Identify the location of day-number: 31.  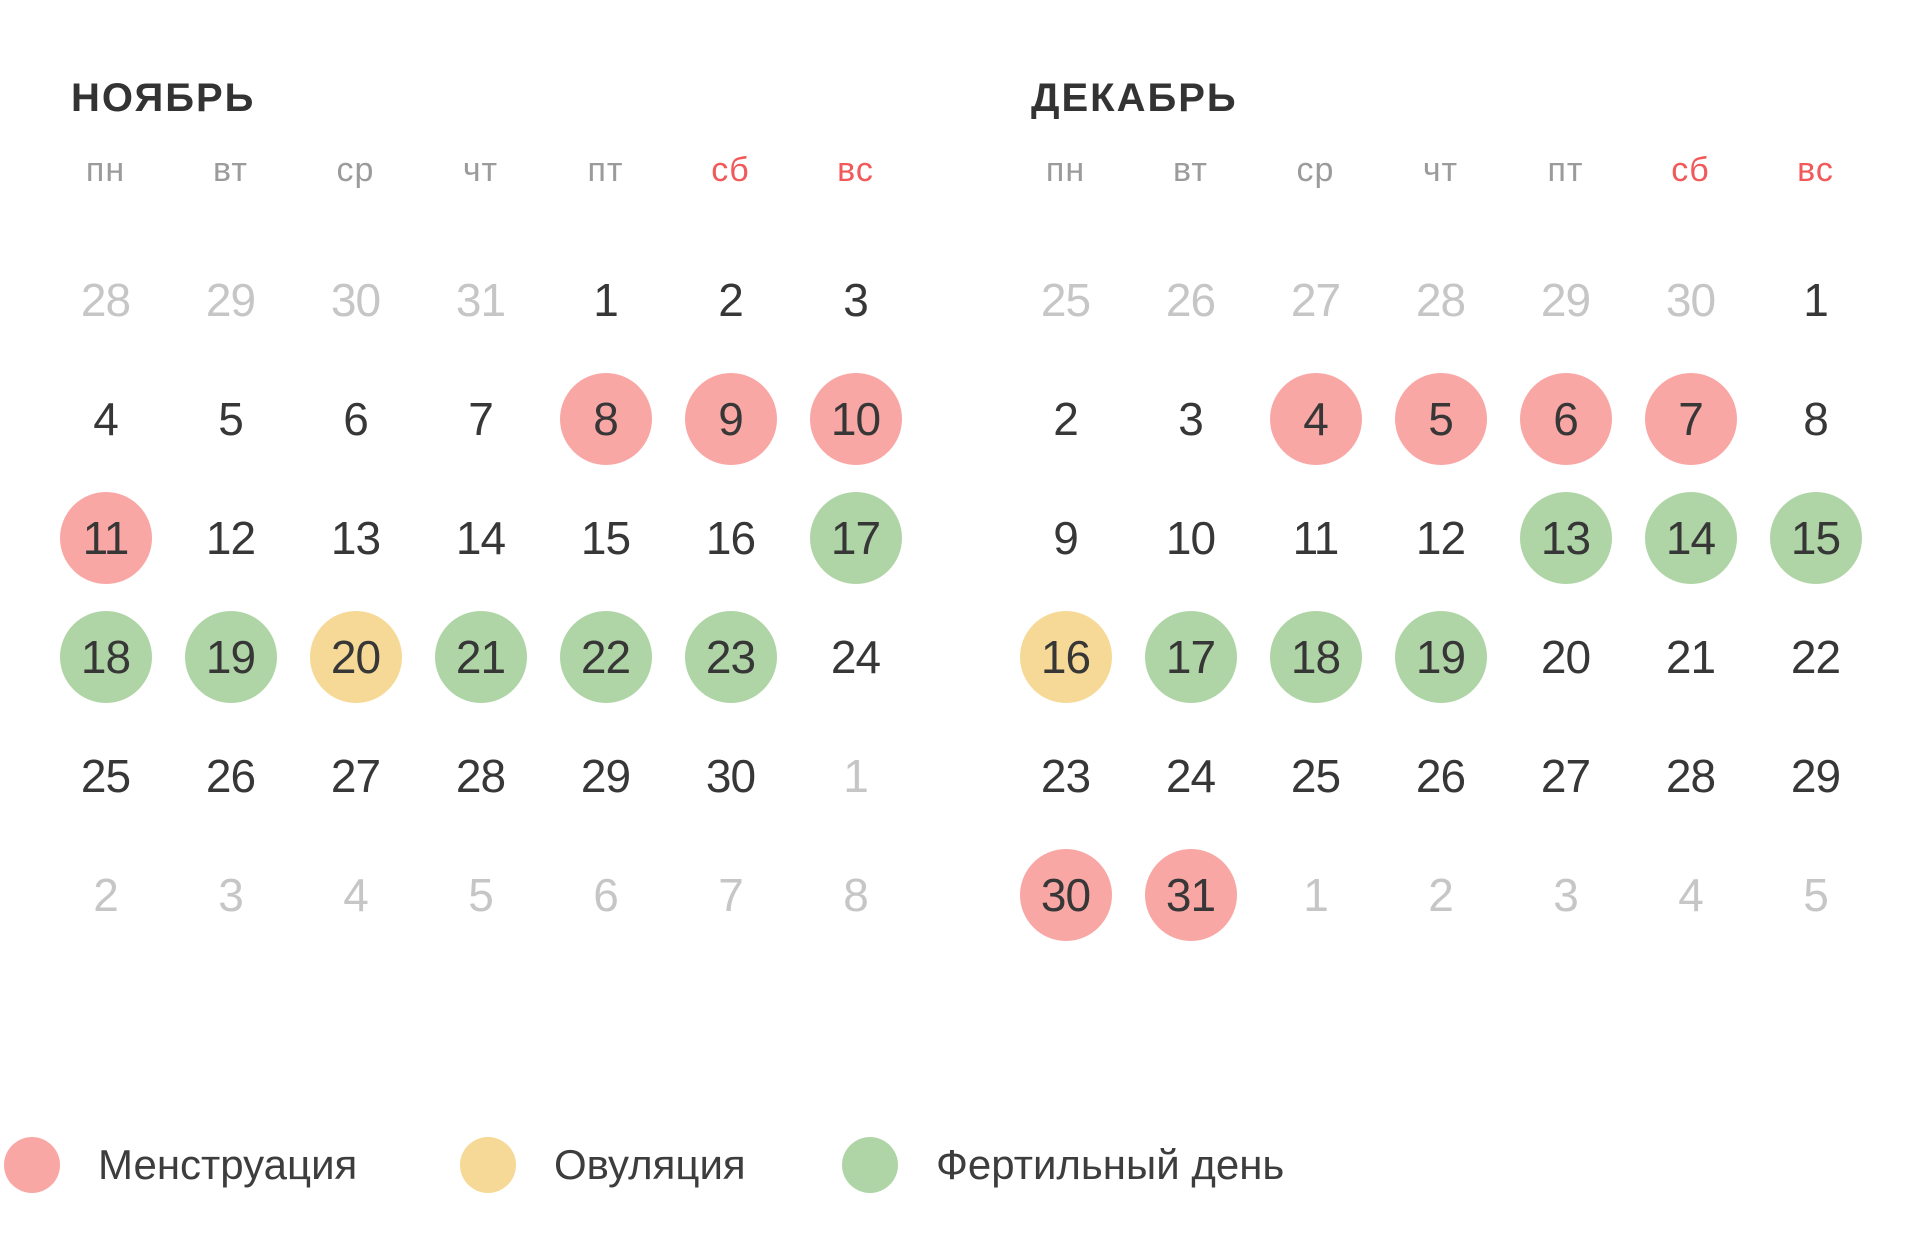
(480, 299).